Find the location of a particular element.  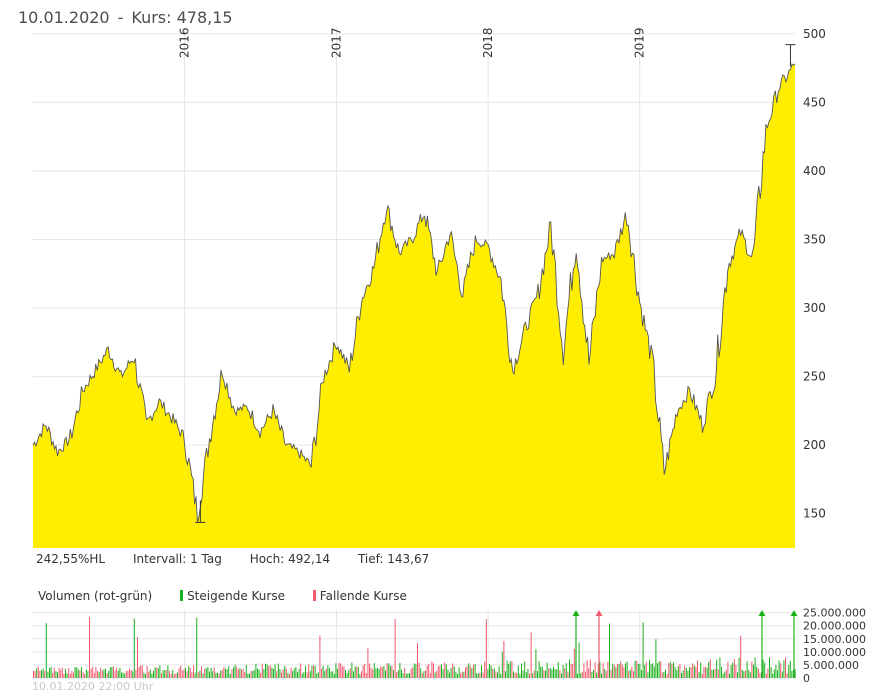

rising-swatch is located at coordinates (182, 595).